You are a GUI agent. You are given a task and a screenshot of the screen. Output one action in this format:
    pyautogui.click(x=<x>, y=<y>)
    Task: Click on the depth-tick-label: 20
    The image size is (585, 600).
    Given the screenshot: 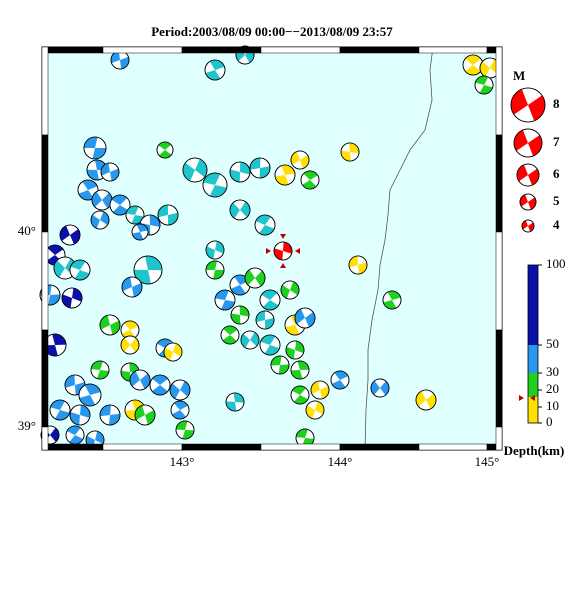 What is the action you would take?
    pyautogui.click(x=552, y=388)
    